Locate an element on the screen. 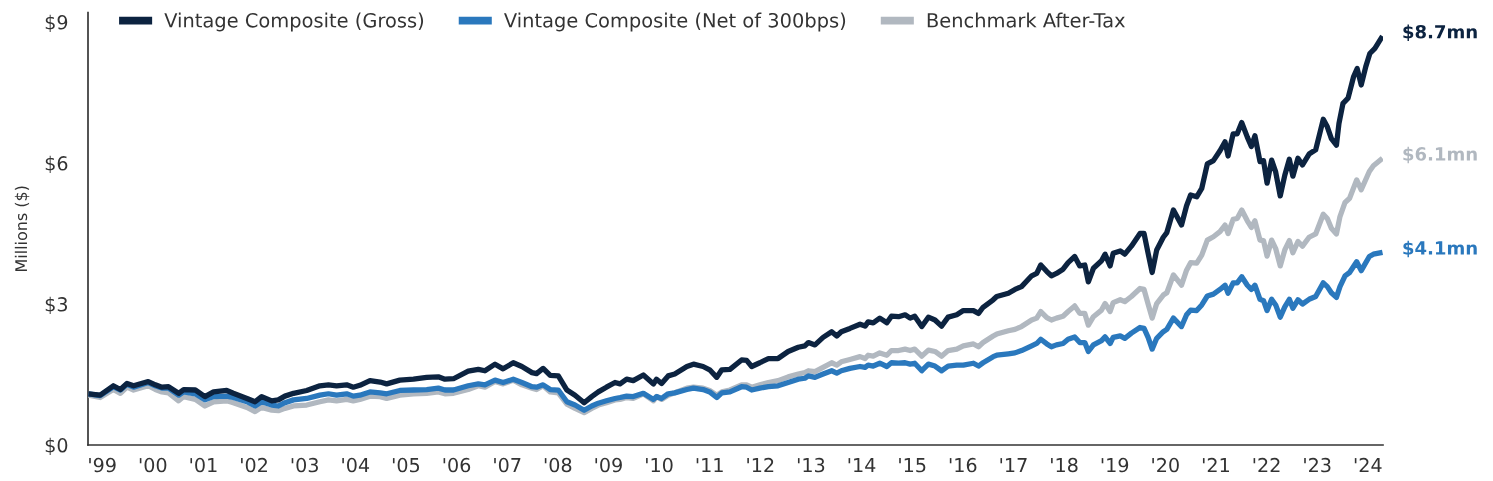 The width and height of the screenshot is (1493, 481). x-tick-label: '99 is located at coordinates (102, 465).